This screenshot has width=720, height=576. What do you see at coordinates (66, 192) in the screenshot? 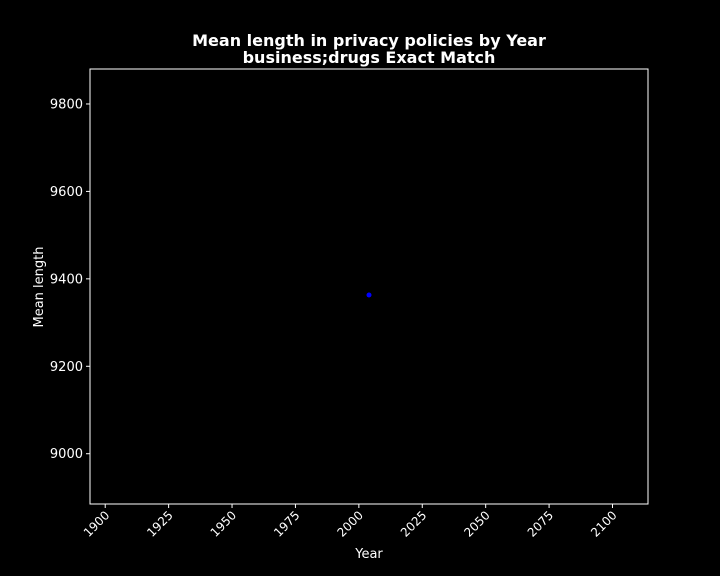
I see `y-tick-label: 9600` at bounding box center [66, 192].